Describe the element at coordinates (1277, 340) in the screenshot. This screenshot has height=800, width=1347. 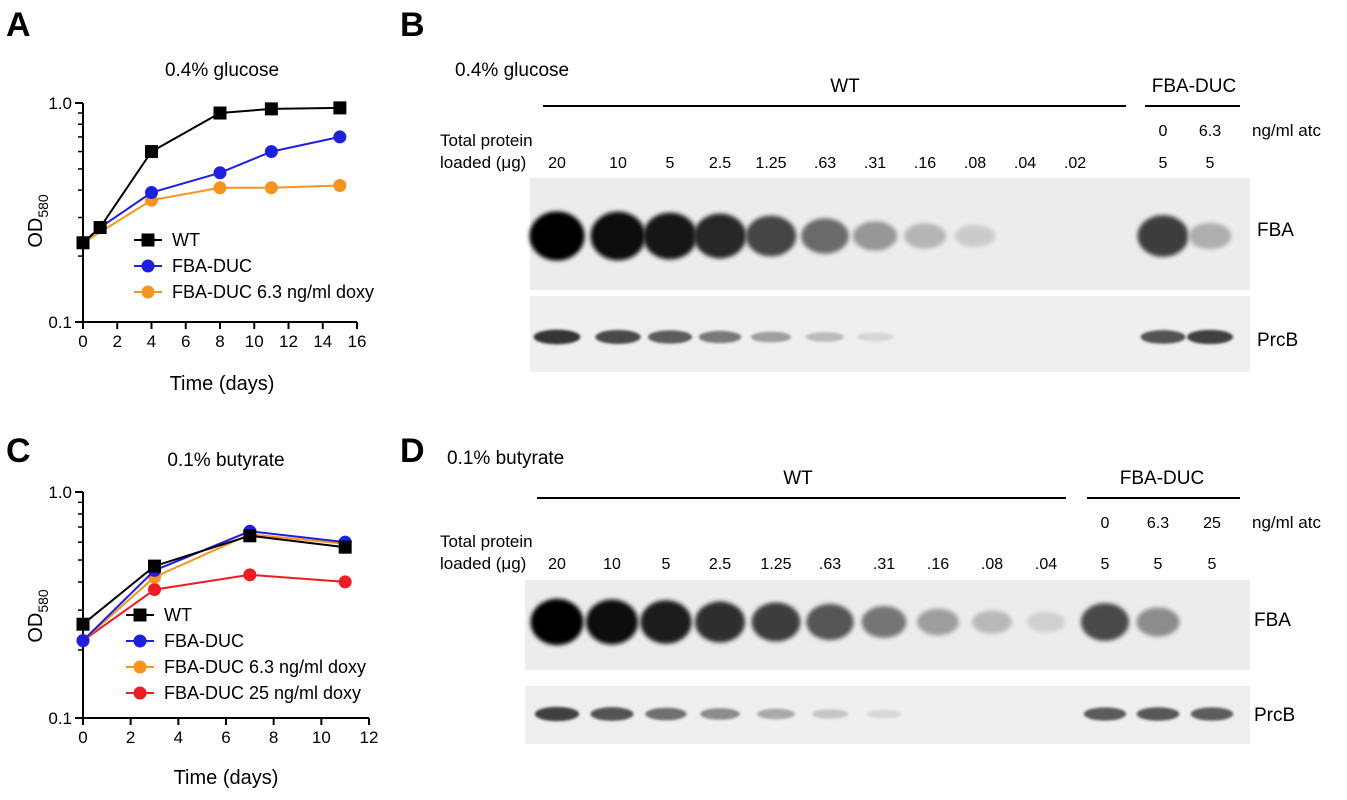
I see `panel-b-band-prcb: PrcB` at that location.